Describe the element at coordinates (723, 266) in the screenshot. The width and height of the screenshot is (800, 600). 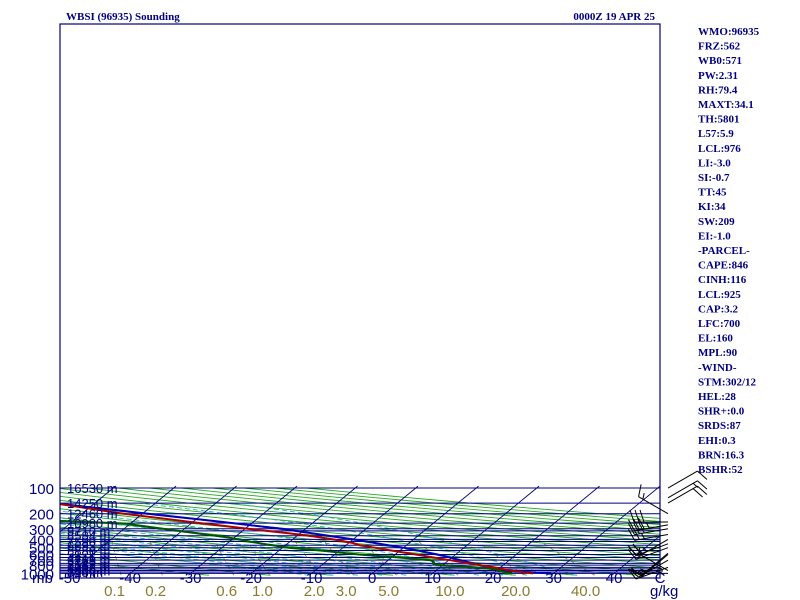
I see `index-entry: CAPE:846` at that location.